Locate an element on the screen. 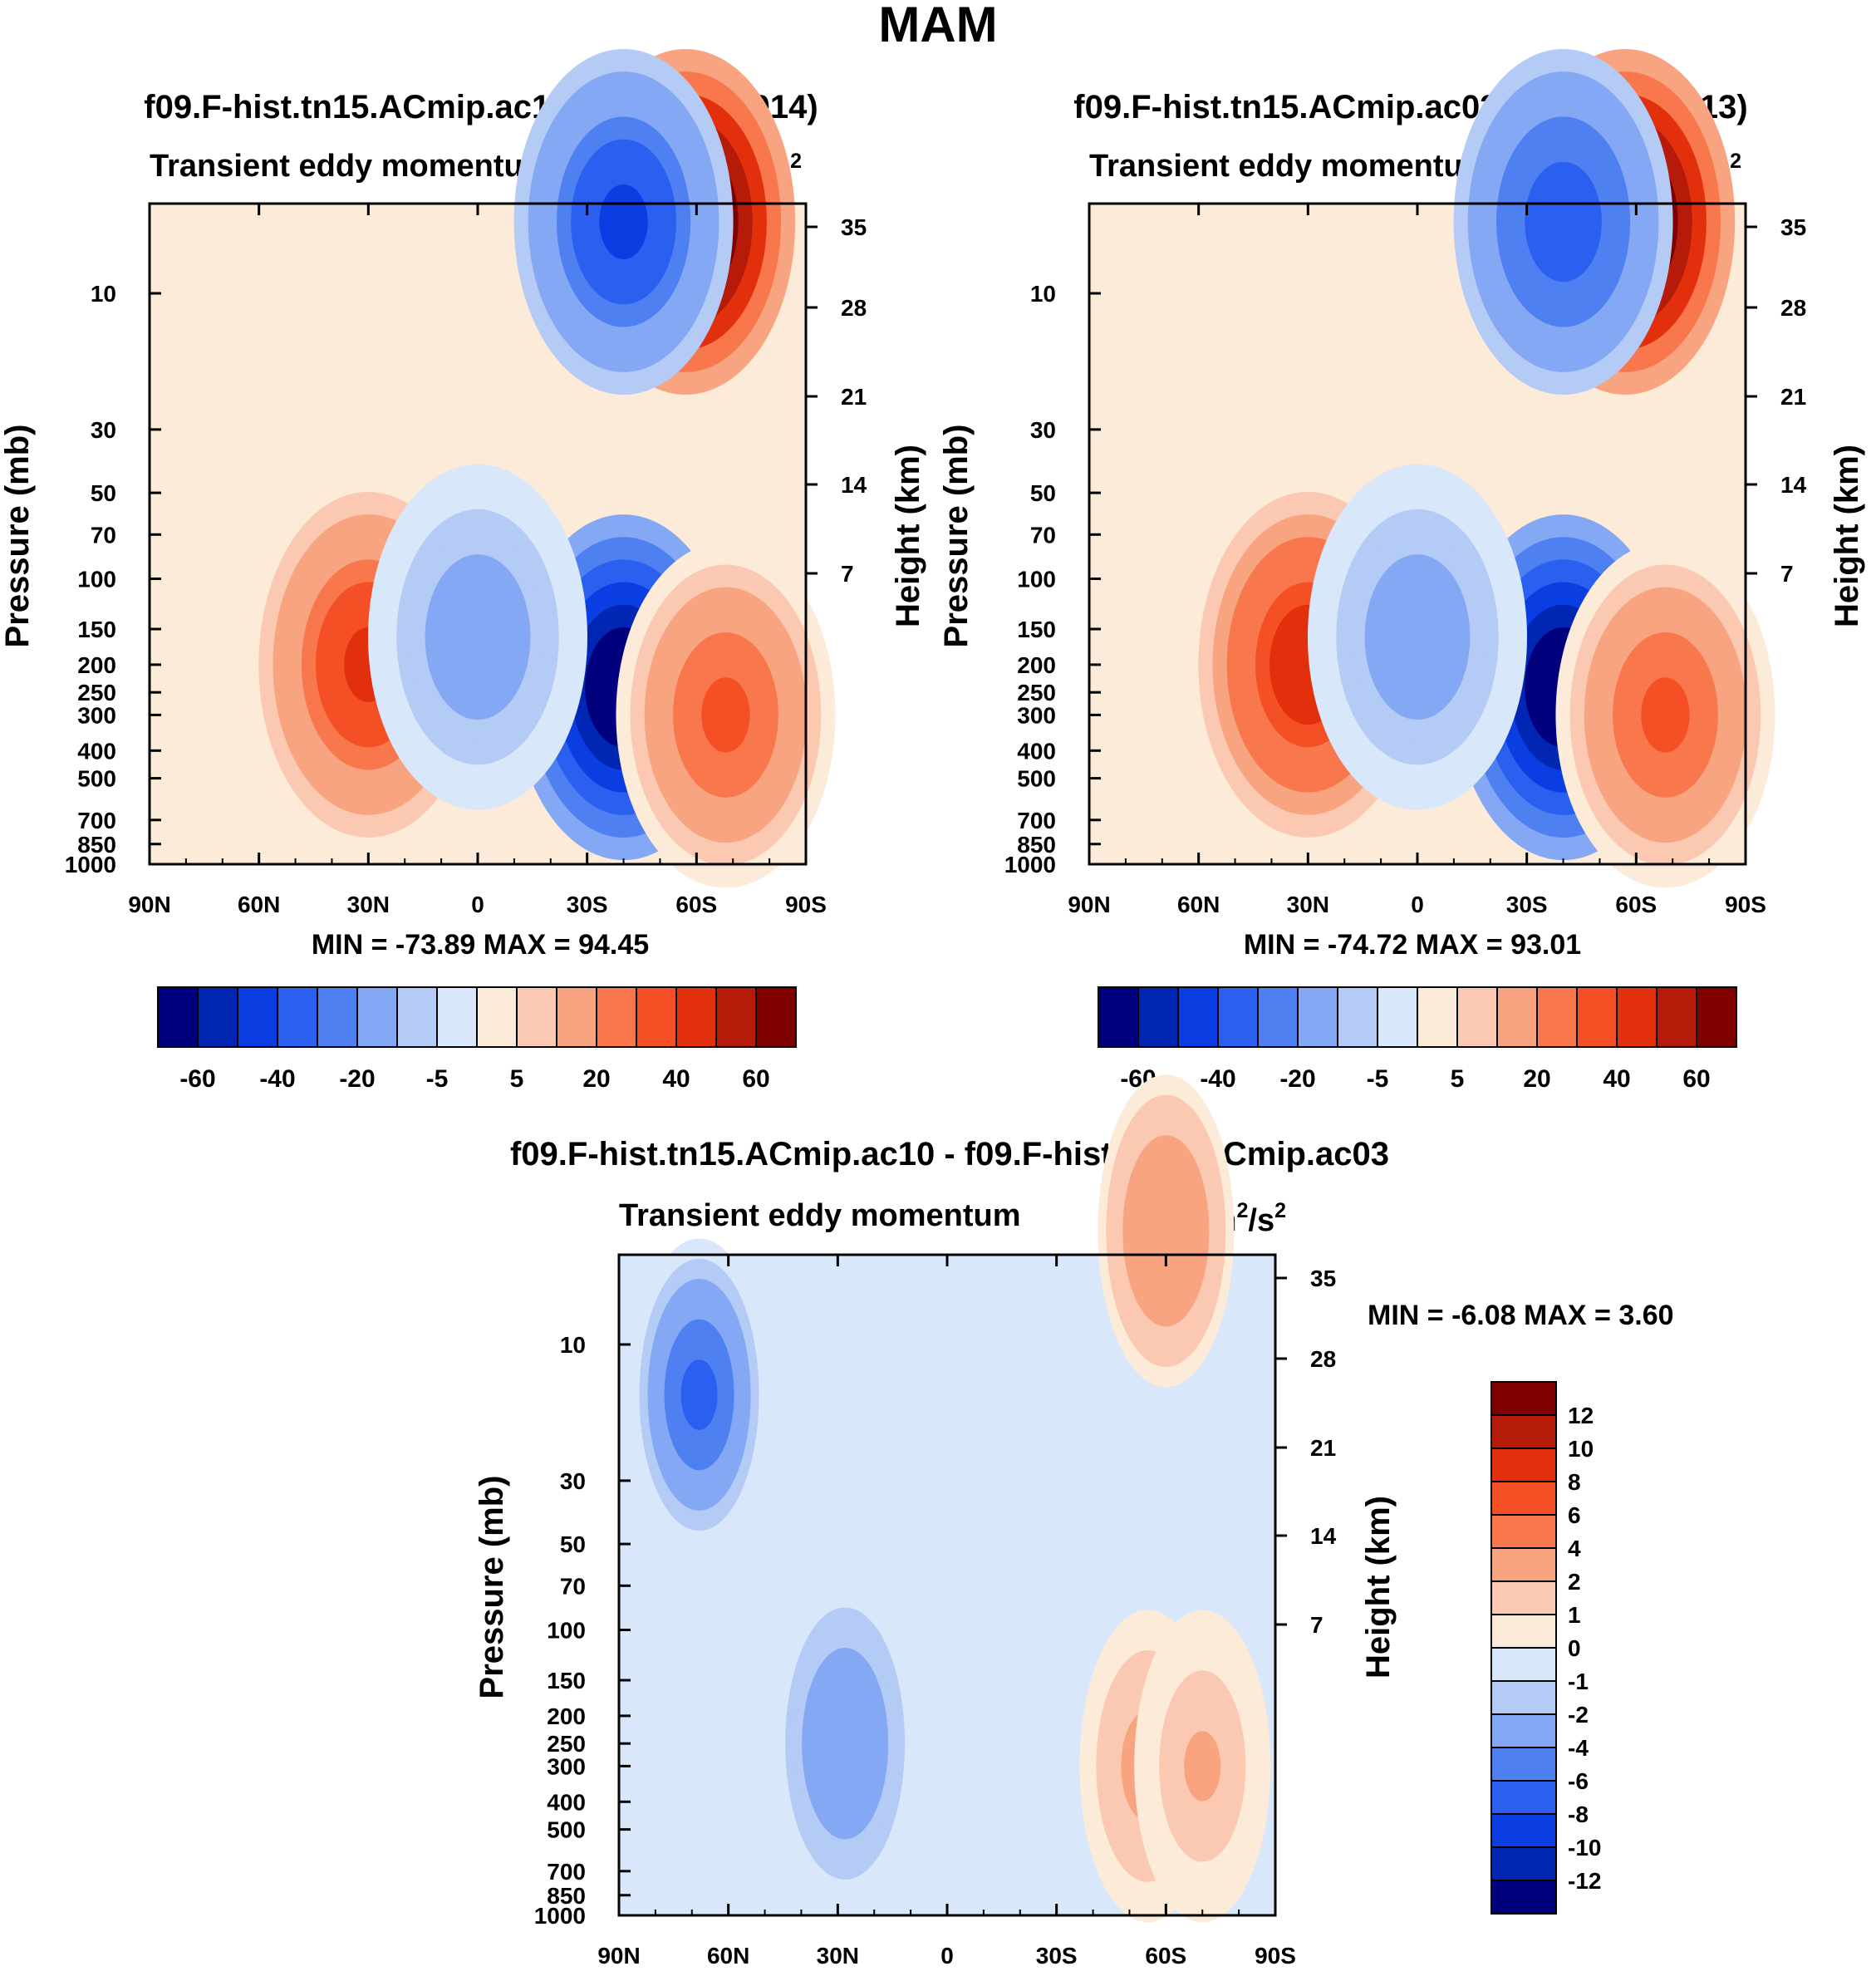  panel-3-ylabel-right: Height (km) is located at coordinates (1378, 1587).